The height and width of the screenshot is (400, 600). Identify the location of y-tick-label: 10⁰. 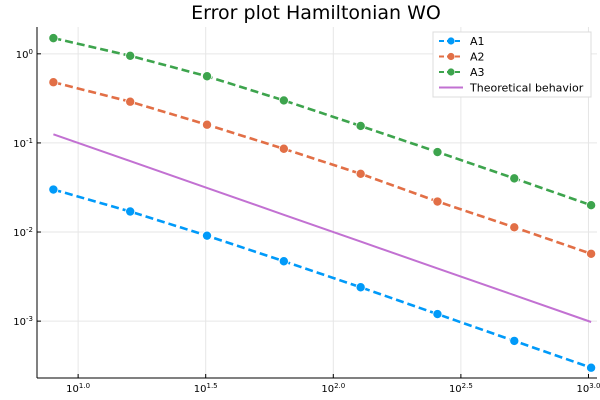
(24, 54).